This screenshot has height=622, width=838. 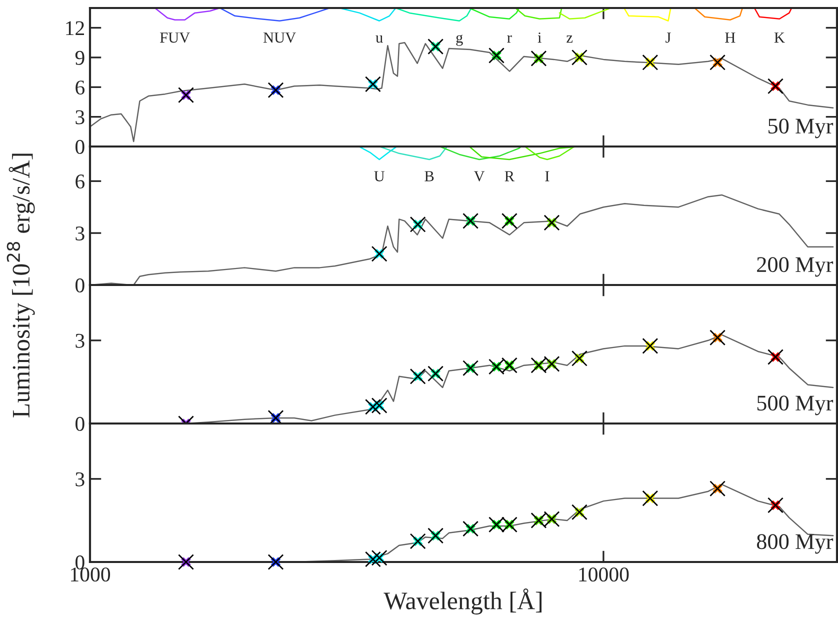 What do you see at coordinates (569, 39) in the screenshot?
I see `series-label: z` at bounding box center [569, 39].